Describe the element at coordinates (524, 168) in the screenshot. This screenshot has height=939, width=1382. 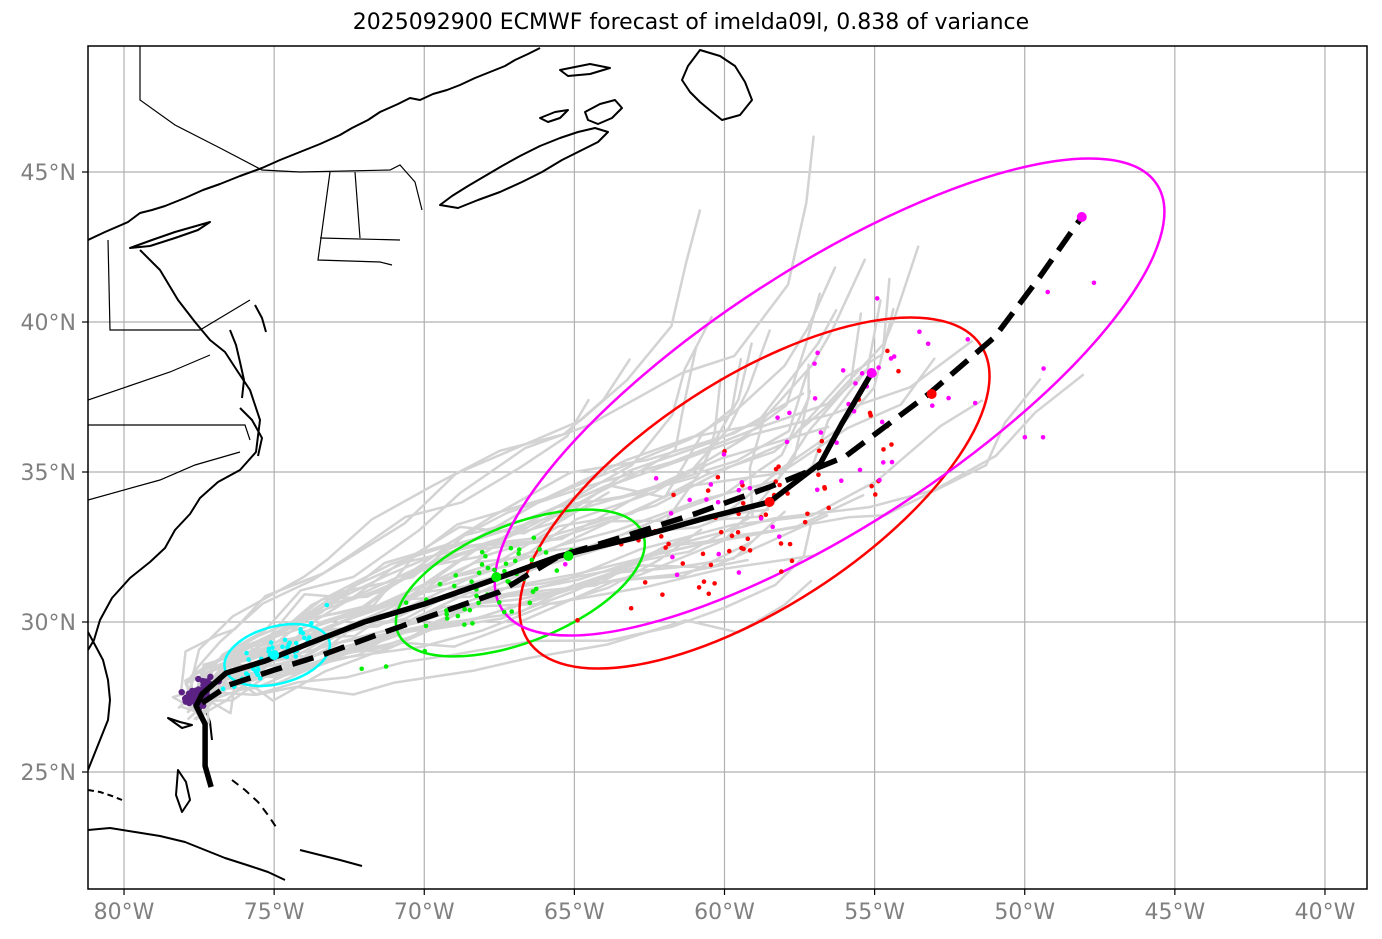
I see `nova-scotia` at that location.